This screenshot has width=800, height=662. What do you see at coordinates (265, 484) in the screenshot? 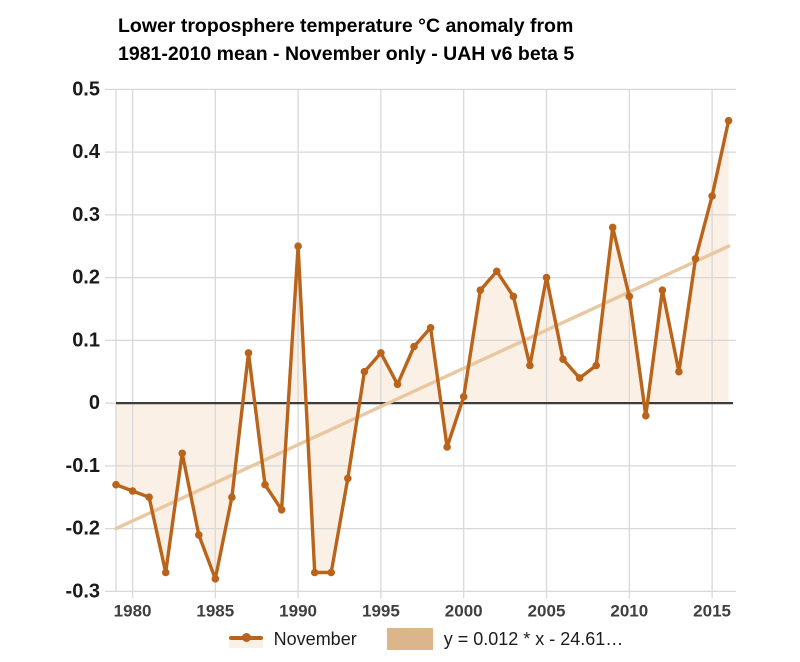
I see `data-point-1988` at bounding box center [265, 484].